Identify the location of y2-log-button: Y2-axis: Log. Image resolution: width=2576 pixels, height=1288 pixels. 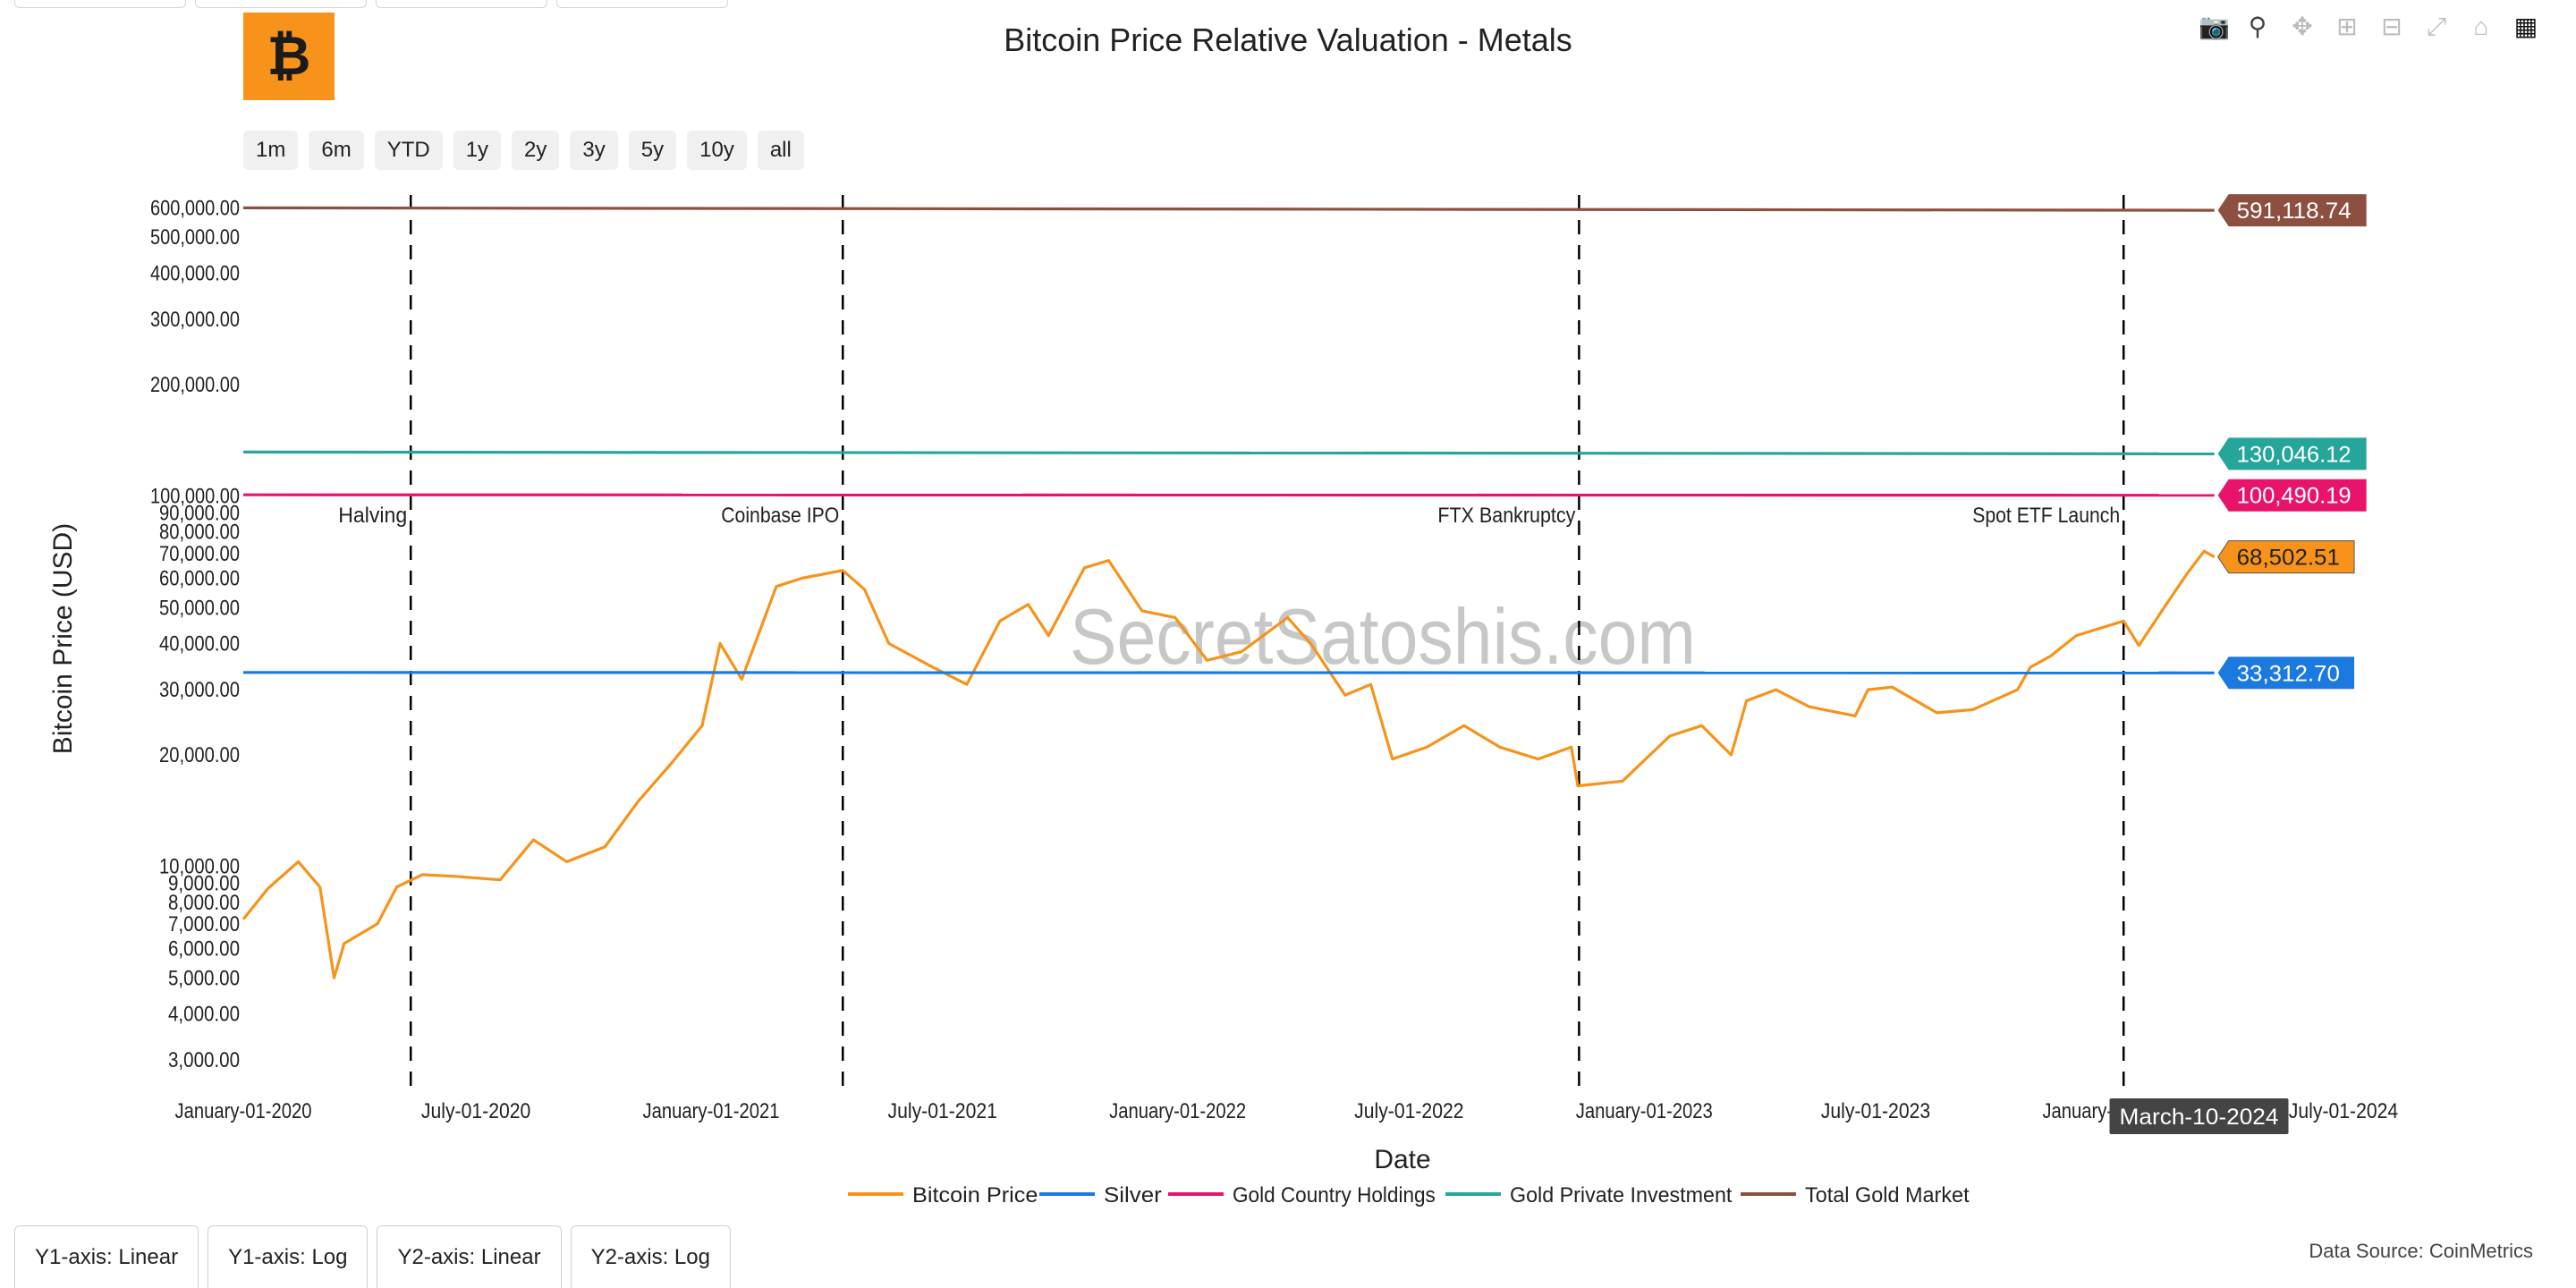
(650, 1256).